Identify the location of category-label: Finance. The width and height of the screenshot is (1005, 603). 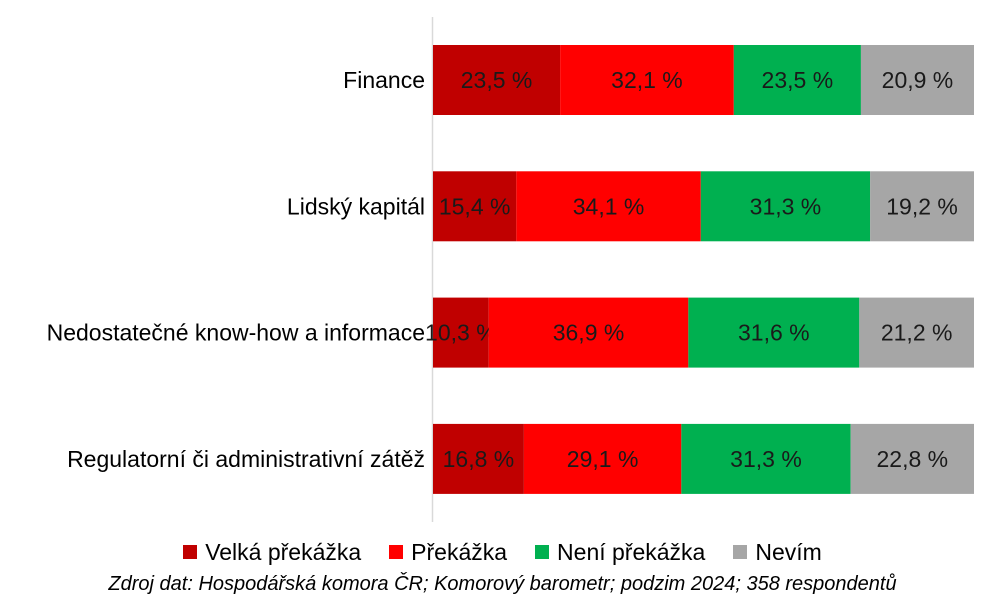
(384, 80).